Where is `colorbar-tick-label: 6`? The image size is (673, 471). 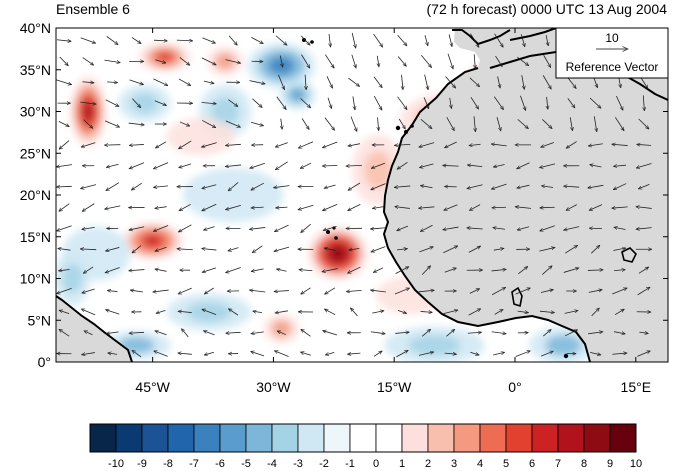
colorbar-tick-label: 6 is located at coordinates (532, 464).